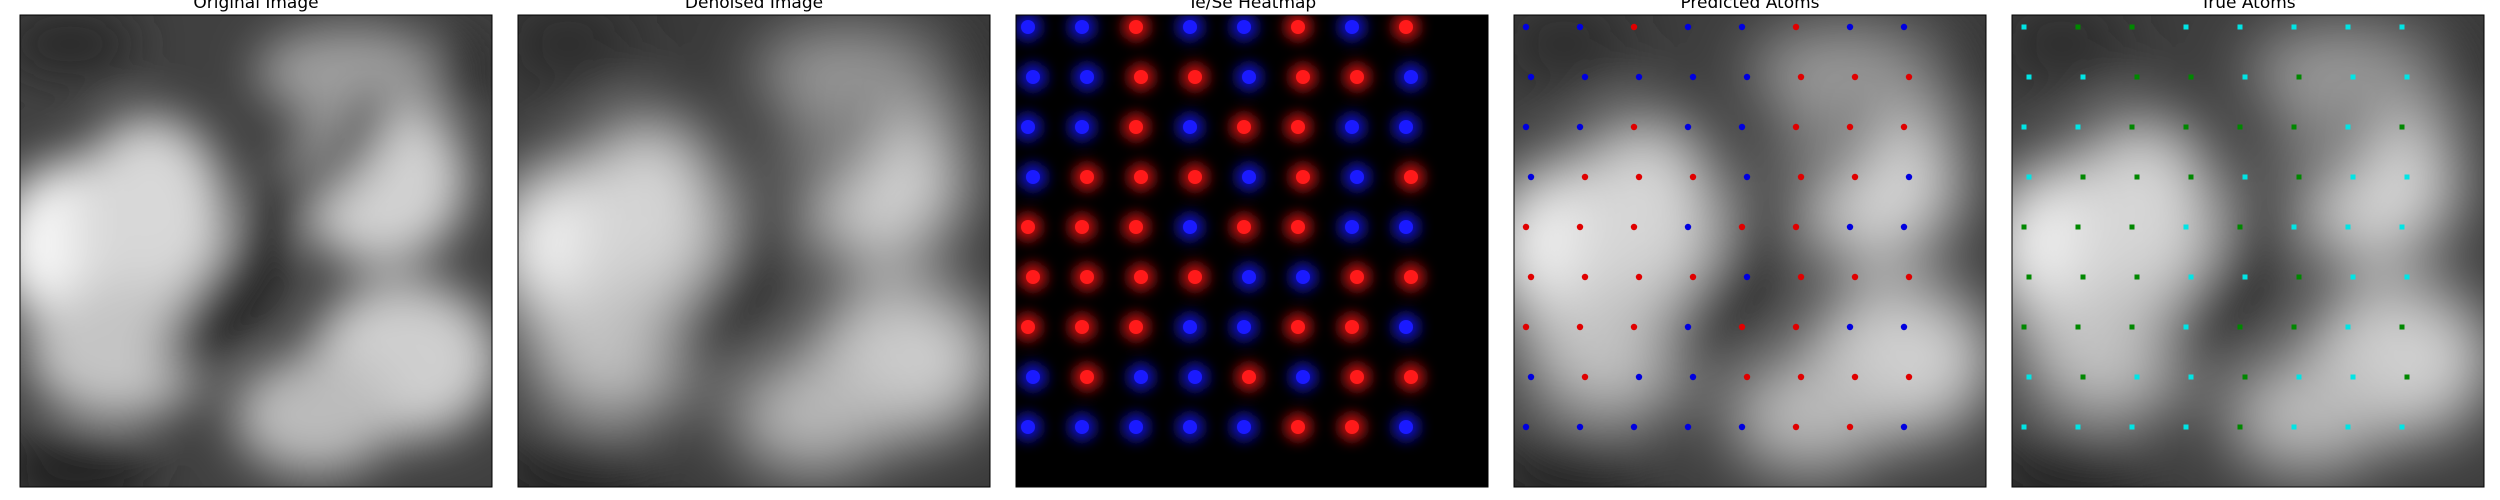 The height and width of the screenshot is (500, 2500). Describe the element at coordinates (1717, 227) in the screenshot. I see `predicted-atom-markers` at that location.